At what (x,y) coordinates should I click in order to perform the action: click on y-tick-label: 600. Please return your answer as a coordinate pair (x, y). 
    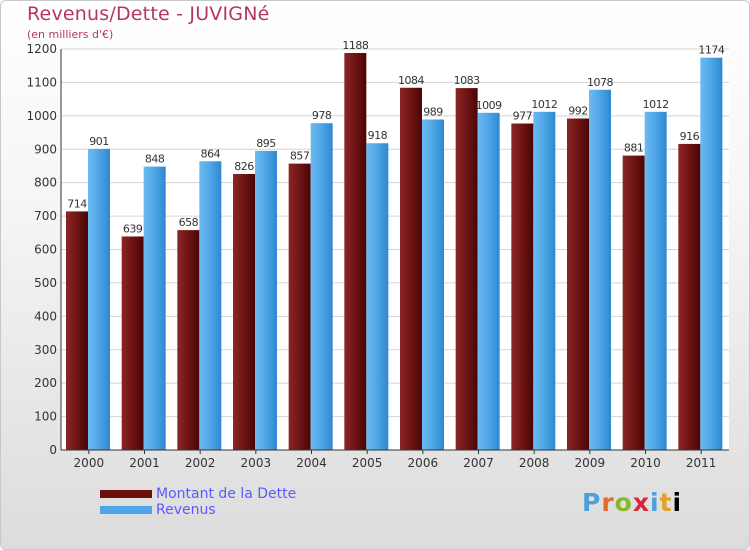
    Looking at the image, I should click on (45, 250).